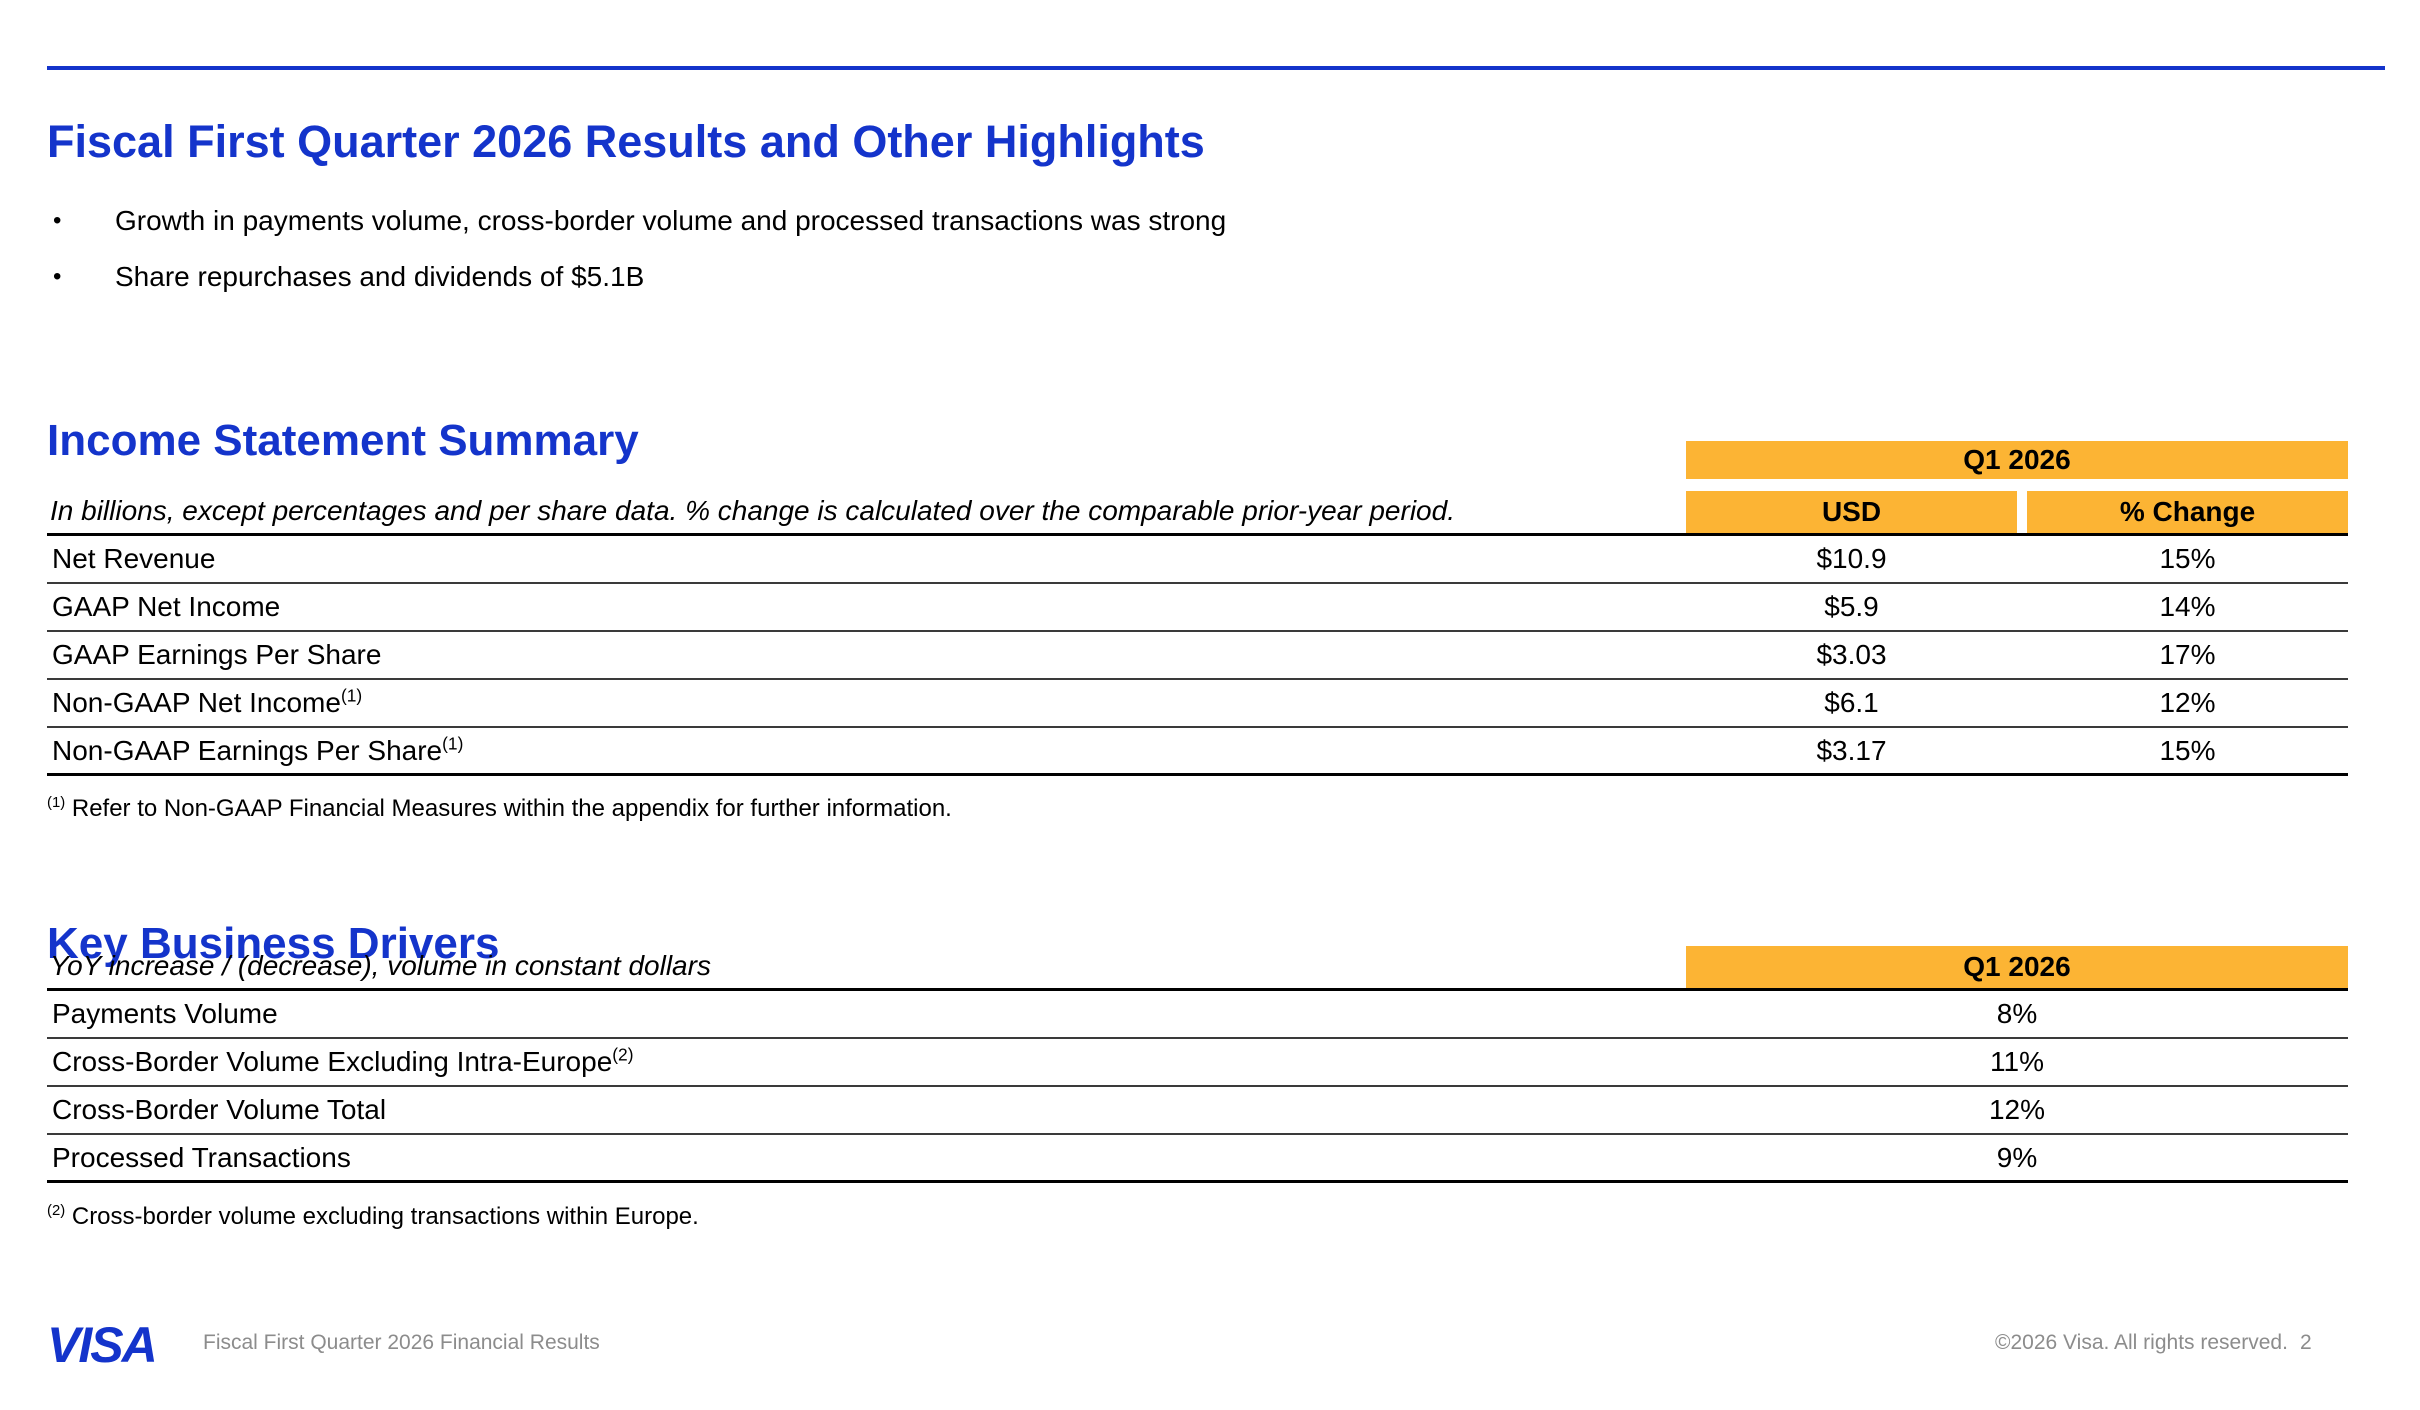  What do you see at coordinates (1216, 68) in the screenshot?
I see `title-rule` at bounding box center [1216, 68].